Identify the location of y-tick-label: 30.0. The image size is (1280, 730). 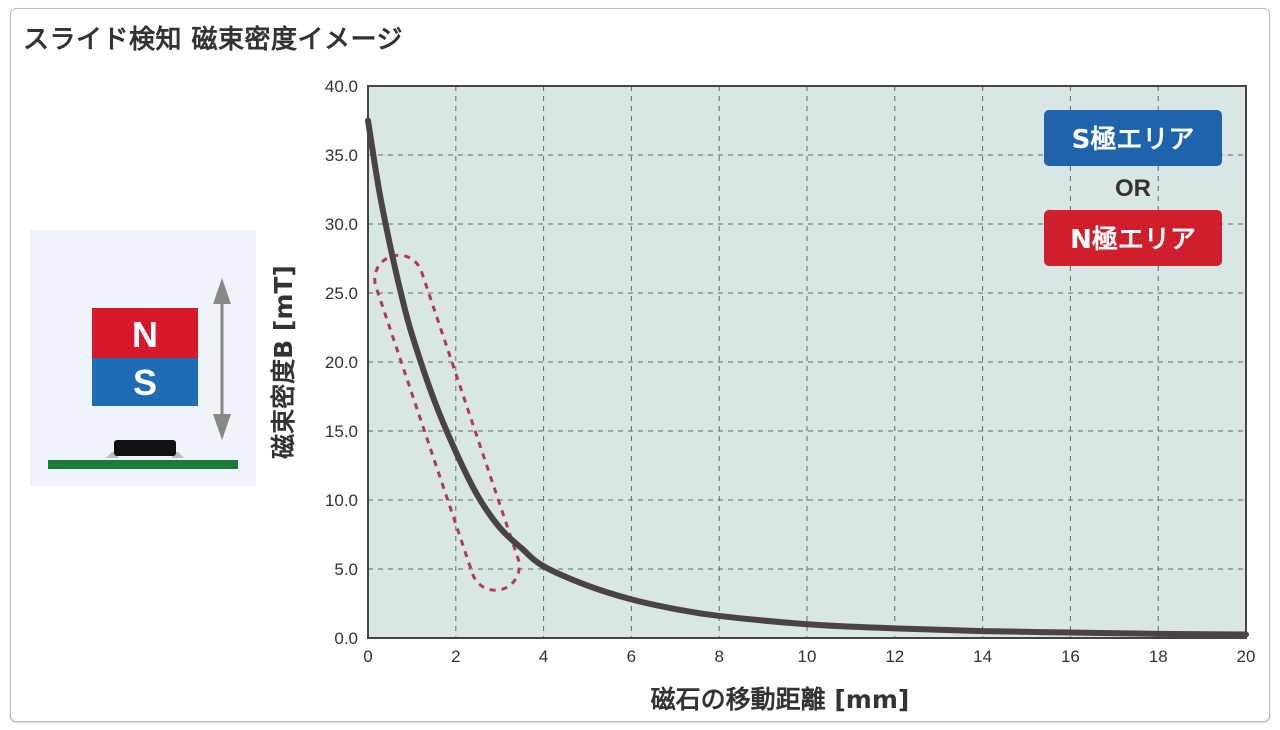
(341, 224).